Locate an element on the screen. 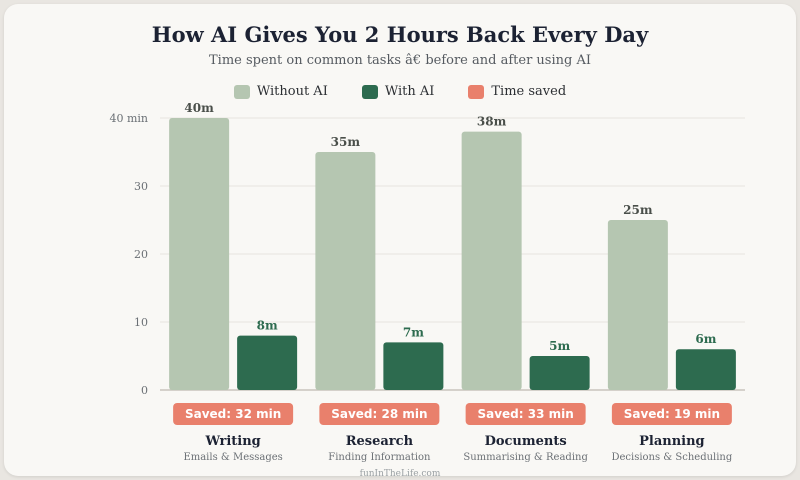 The image size is (800, 480). y-tick-label: 10 is located at coordinates (141, 322).